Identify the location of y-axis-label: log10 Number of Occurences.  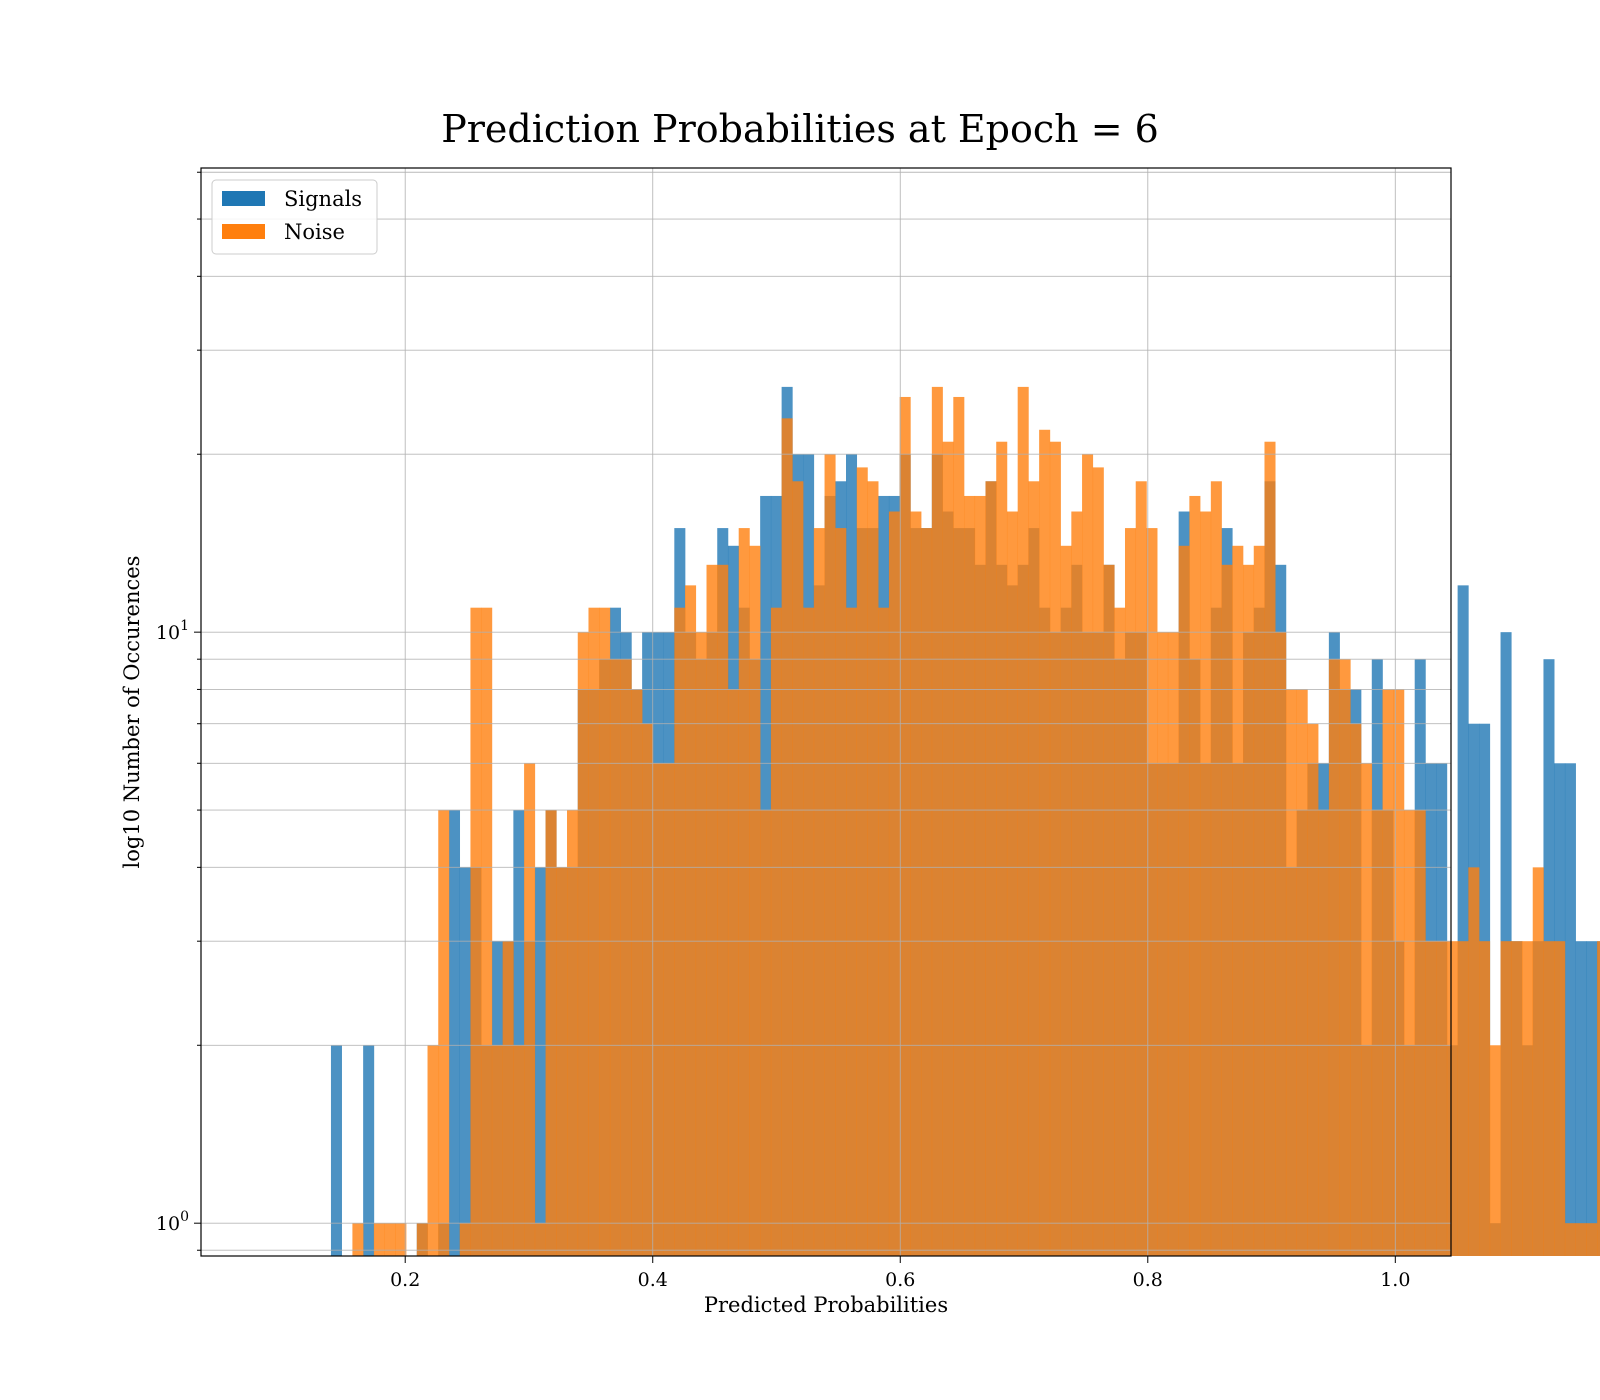
(132, 712).